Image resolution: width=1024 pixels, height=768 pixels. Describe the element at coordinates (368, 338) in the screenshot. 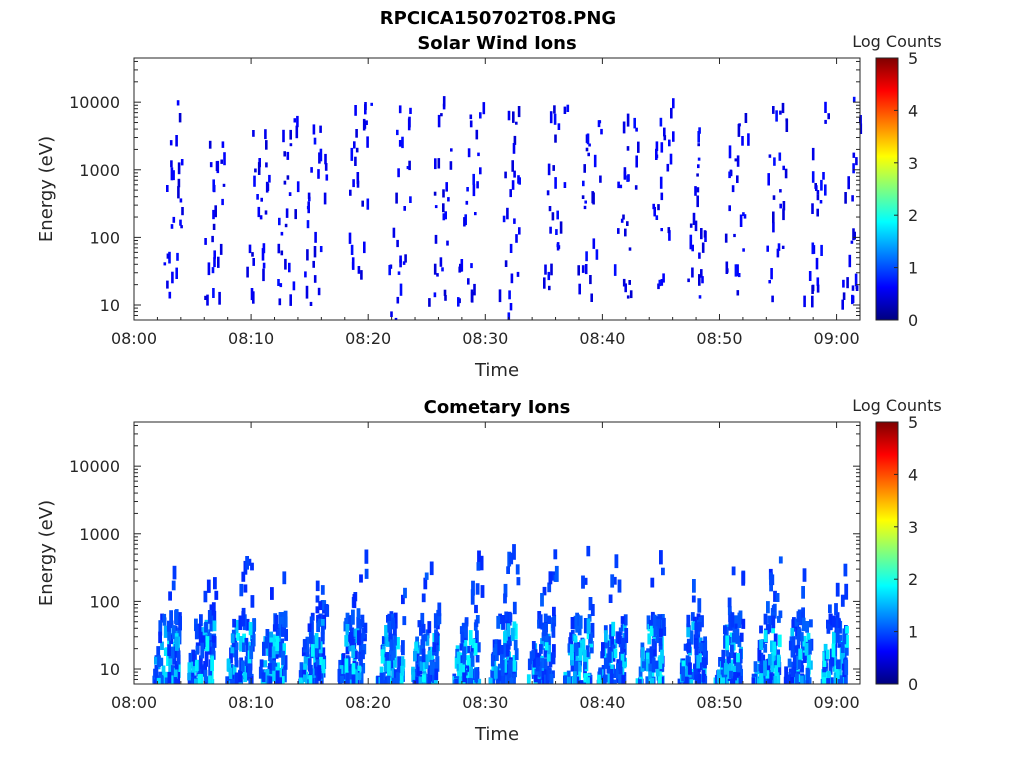

I see `x-tick-label: 08:20` at that location.